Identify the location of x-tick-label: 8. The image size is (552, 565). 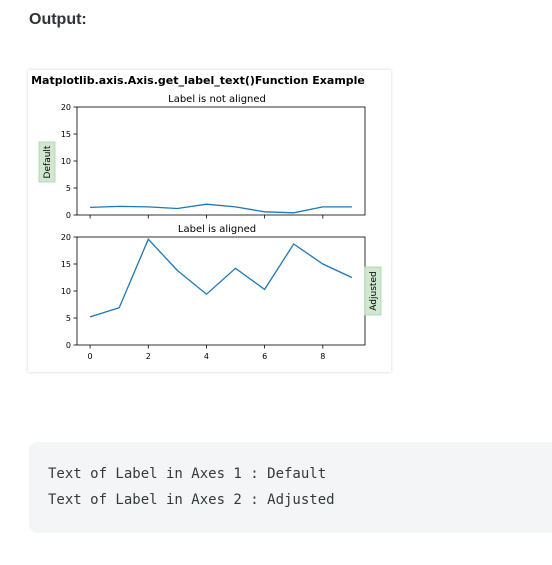
(322, 356).